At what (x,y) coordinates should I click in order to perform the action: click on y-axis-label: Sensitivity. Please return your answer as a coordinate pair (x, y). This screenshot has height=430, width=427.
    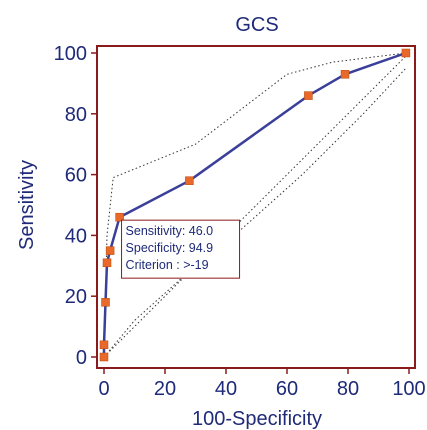
    Looking at the image, I should click on (27, 205).